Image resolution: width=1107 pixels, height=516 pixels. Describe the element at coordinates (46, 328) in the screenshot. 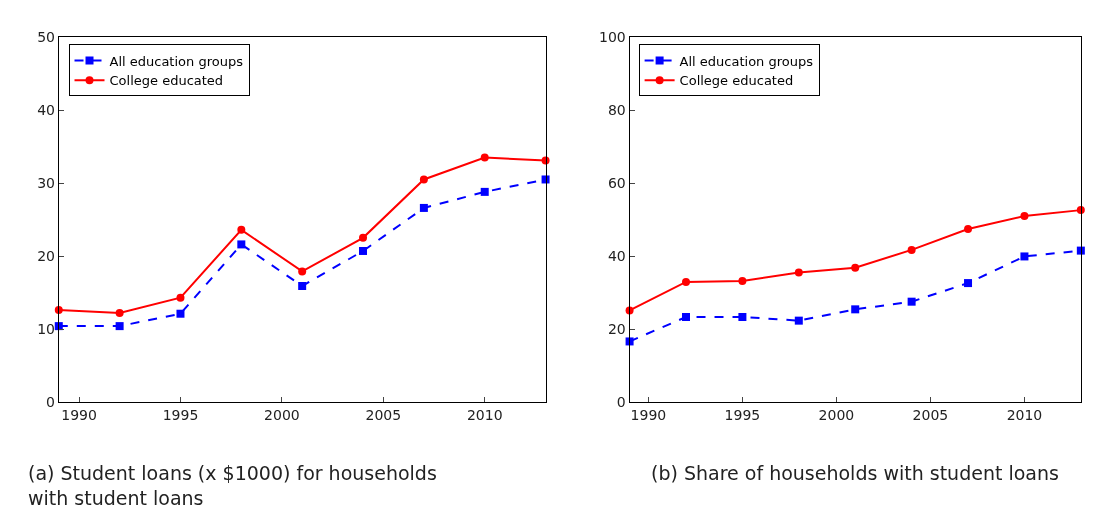

I see `y-tick-label: 10` at that location.